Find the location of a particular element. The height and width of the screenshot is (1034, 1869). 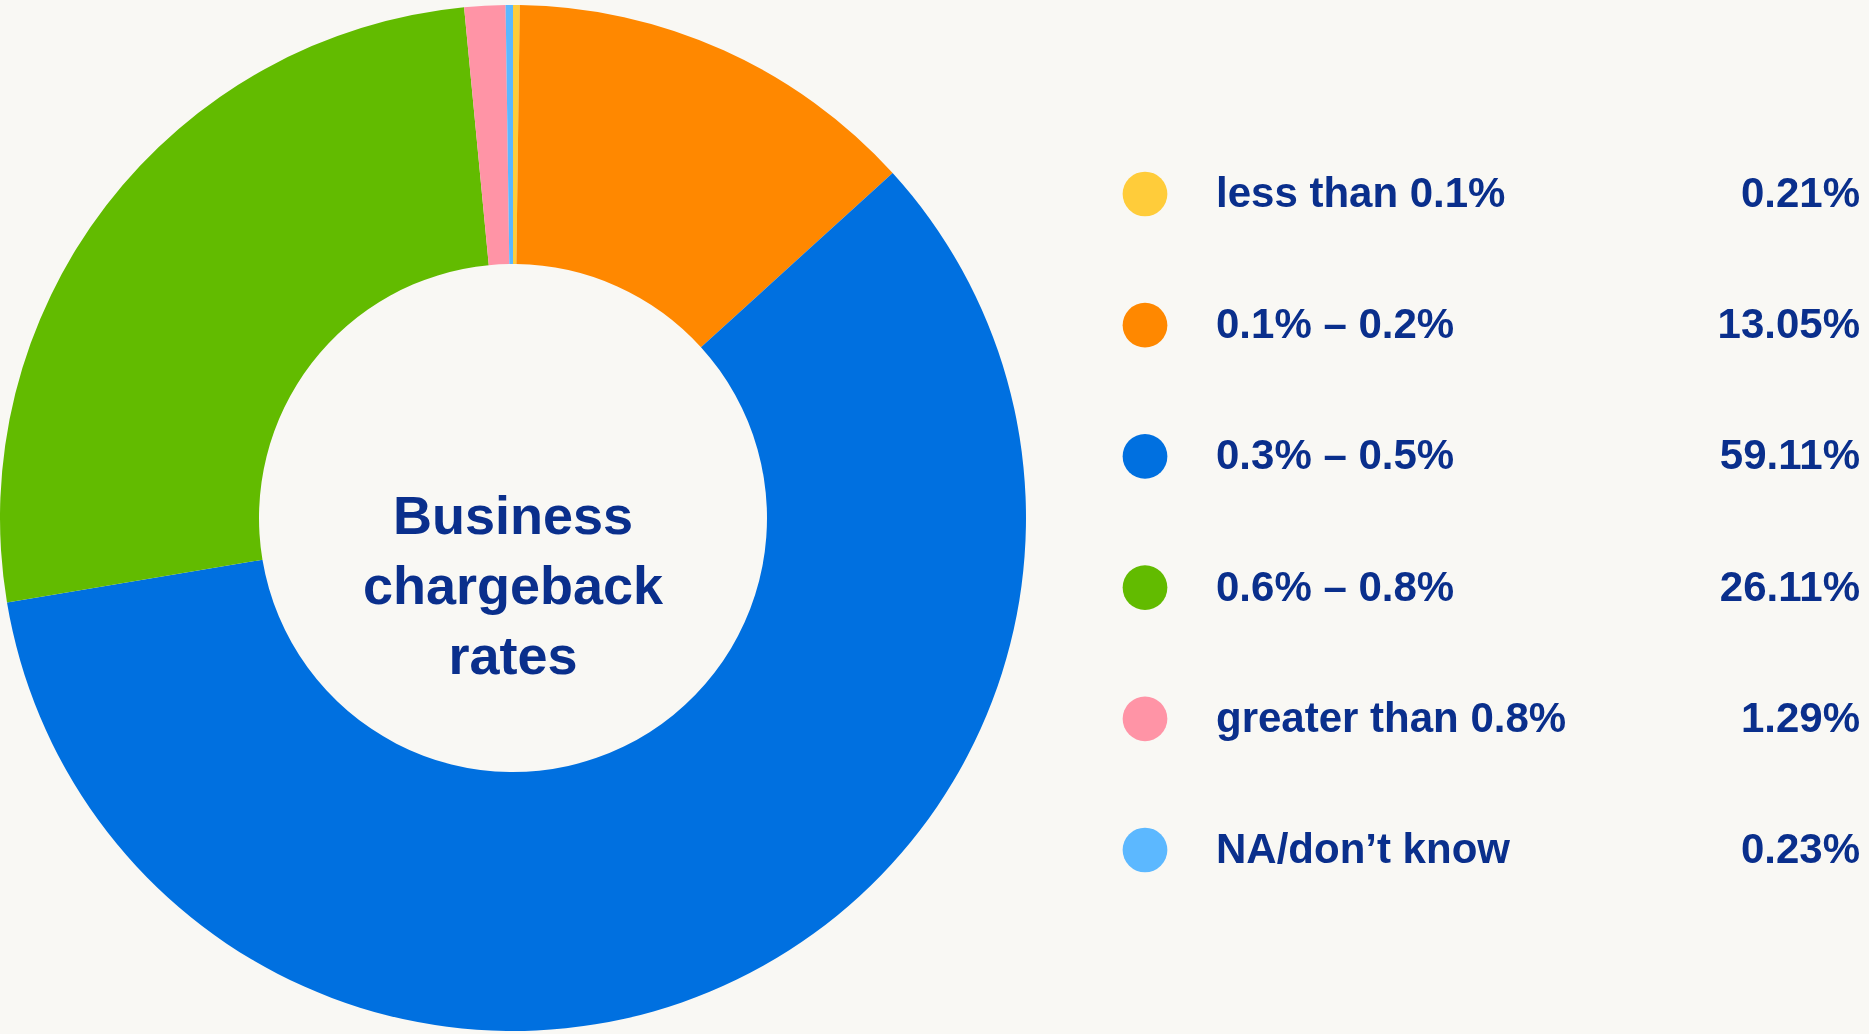

data-label: 1.29% is located at coordinates (1800, 717).